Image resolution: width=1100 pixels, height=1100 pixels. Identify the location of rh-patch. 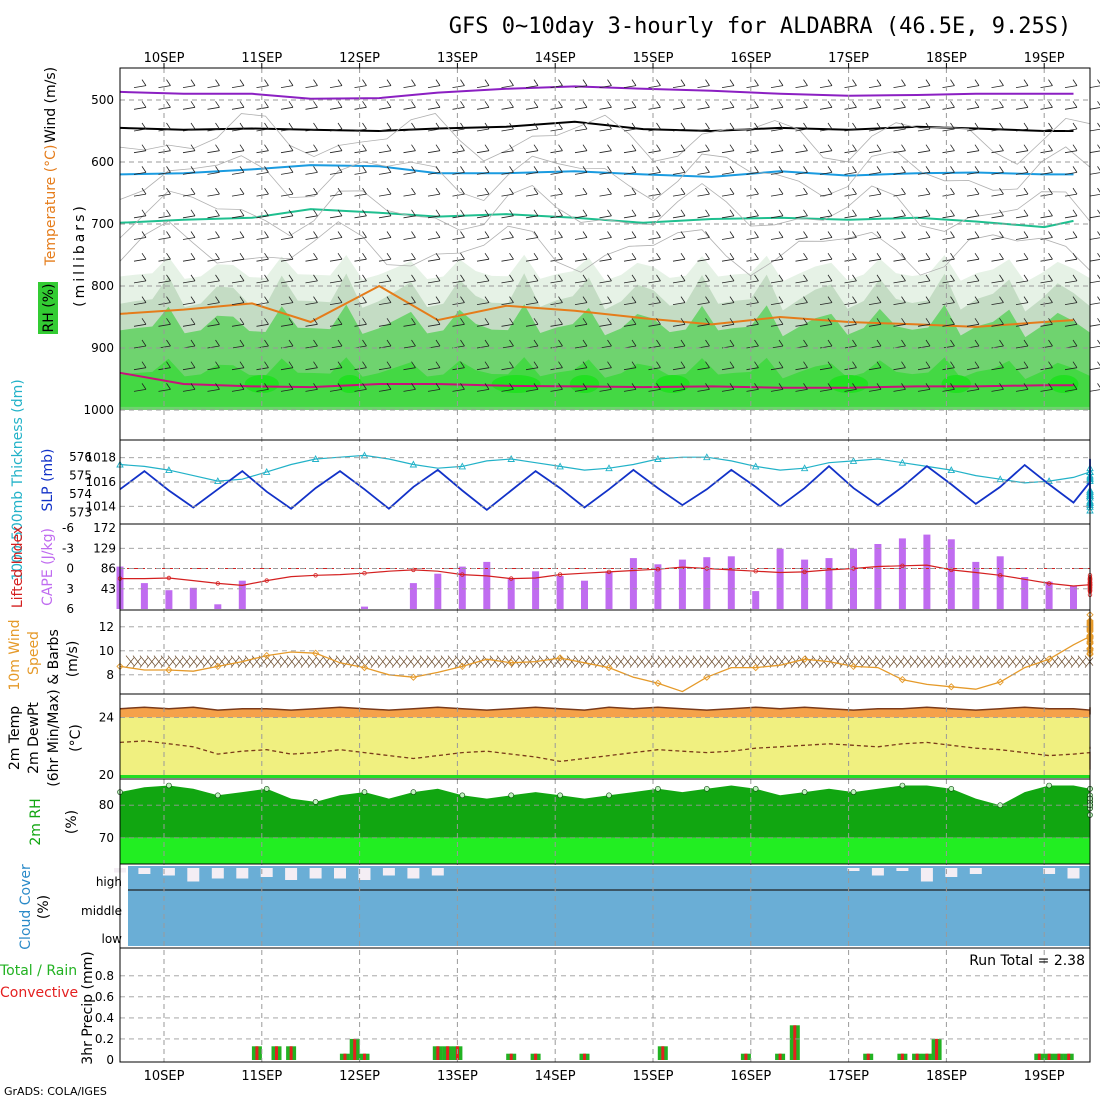
(349, 384).